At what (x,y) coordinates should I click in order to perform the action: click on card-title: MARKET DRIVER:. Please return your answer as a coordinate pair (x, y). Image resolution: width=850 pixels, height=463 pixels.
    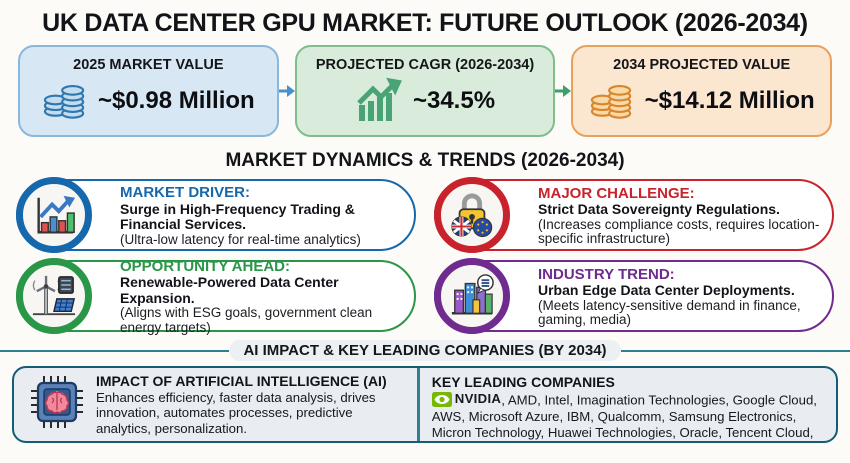
    Looking at the image, I should click on (185, 193).